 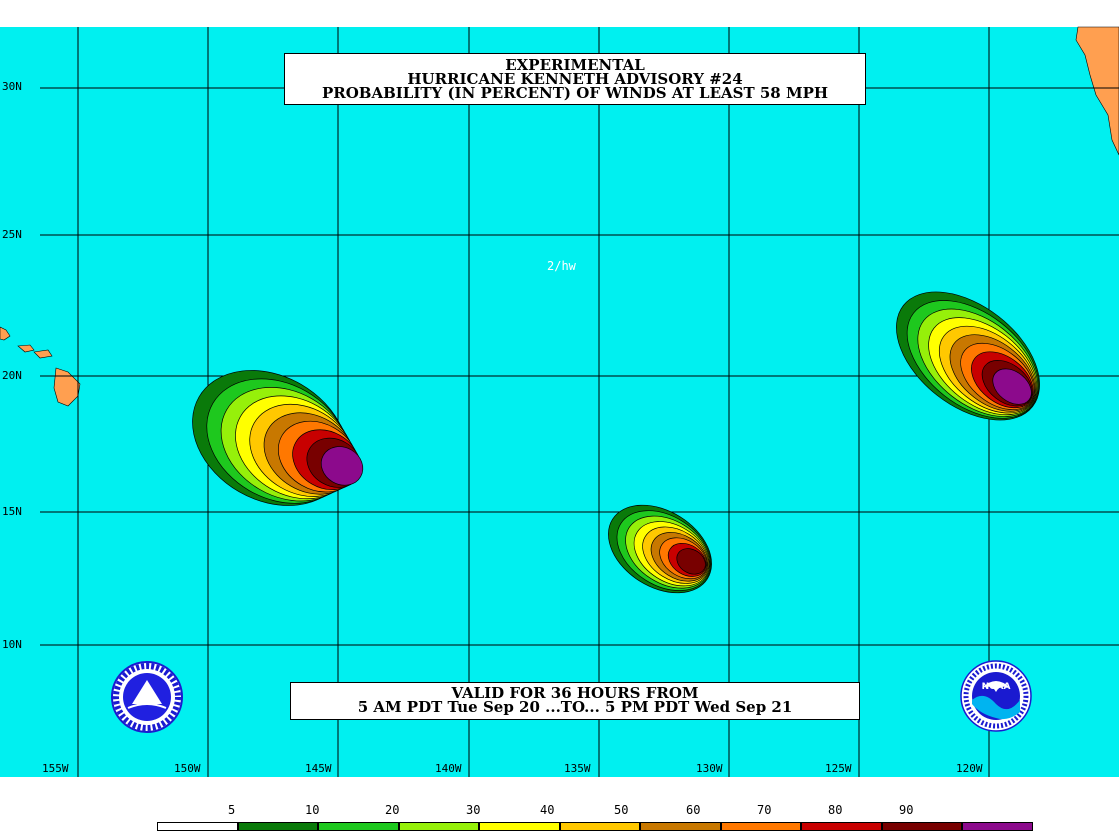 I want to click on legend-value-label: 20, so click(x=392, y=810).